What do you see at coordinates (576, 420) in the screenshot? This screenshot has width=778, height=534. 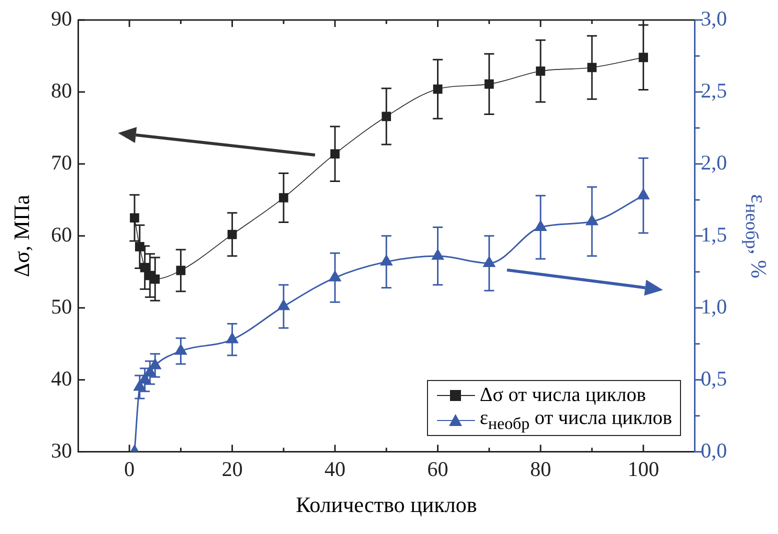 I see `legend-label: ε$_{необр}$ от числа циклов` at bounding box center [576, 420].